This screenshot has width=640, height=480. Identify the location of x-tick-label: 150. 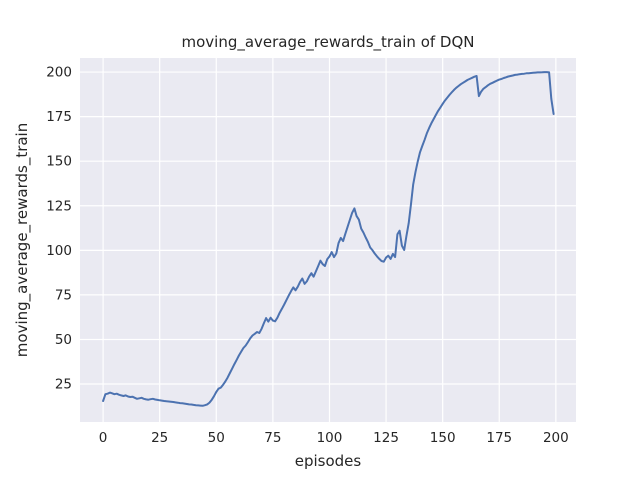
(443, 438).